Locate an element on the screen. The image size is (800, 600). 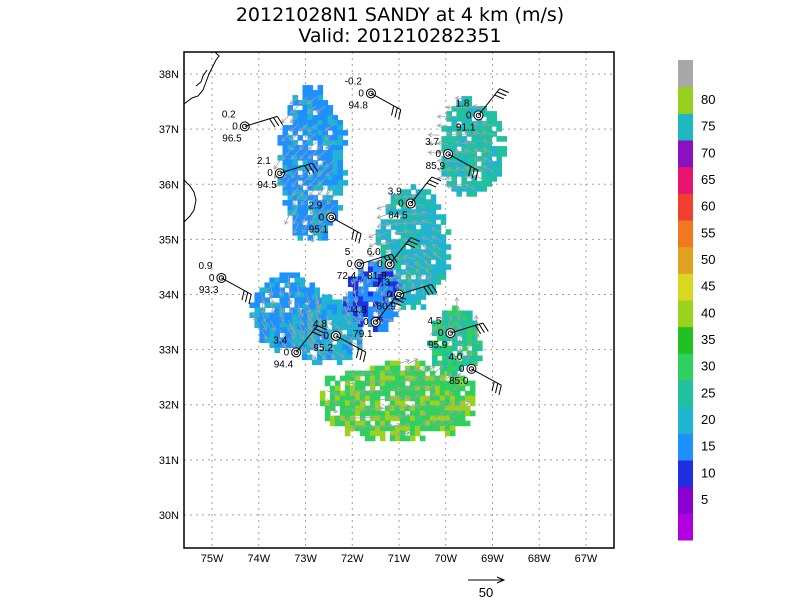
lon-tick-label: 73W is located at coordinates (305, 559).